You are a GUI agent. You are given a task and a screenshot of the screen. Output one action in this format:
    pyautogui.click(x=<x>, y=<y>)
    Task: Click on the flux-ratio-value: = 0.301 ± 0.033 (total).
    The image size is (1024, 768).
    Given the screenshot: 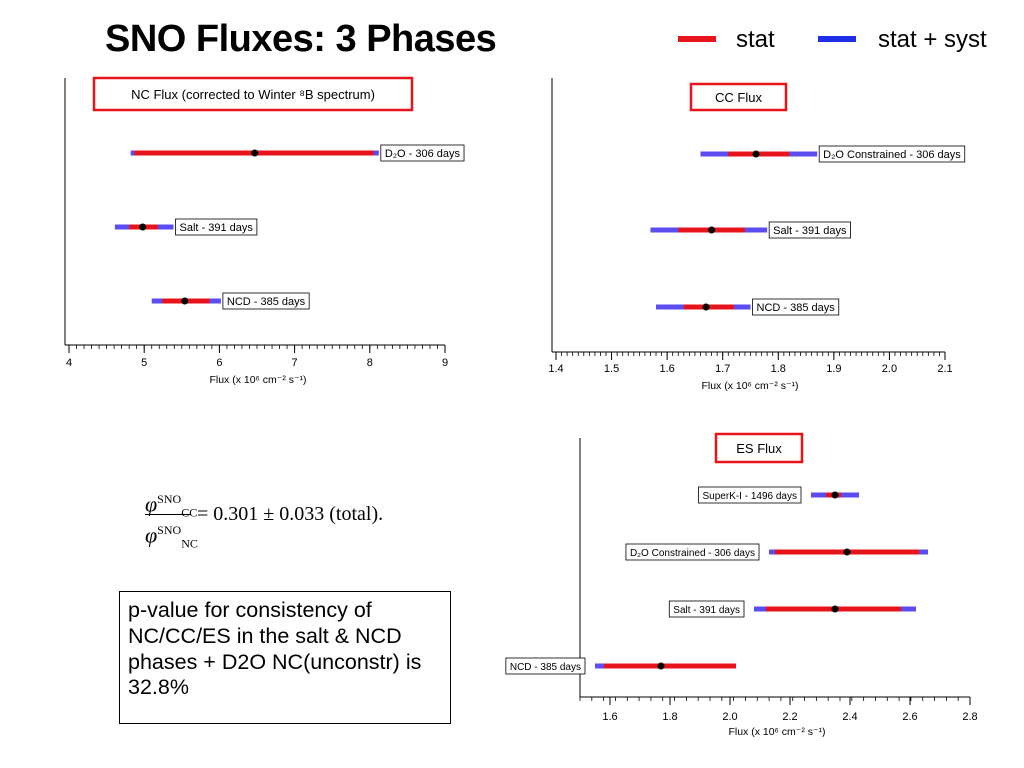 What is the action you would take?
    pyautogui.click(x=290, y=514)
    